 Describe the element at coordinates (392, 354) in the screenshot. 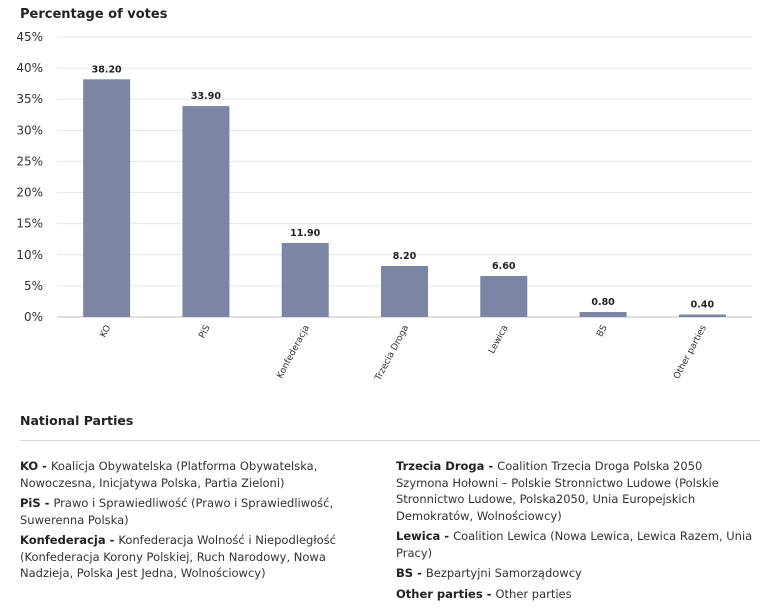

I see `x-tick-label: Trzecia Droga` at that location.